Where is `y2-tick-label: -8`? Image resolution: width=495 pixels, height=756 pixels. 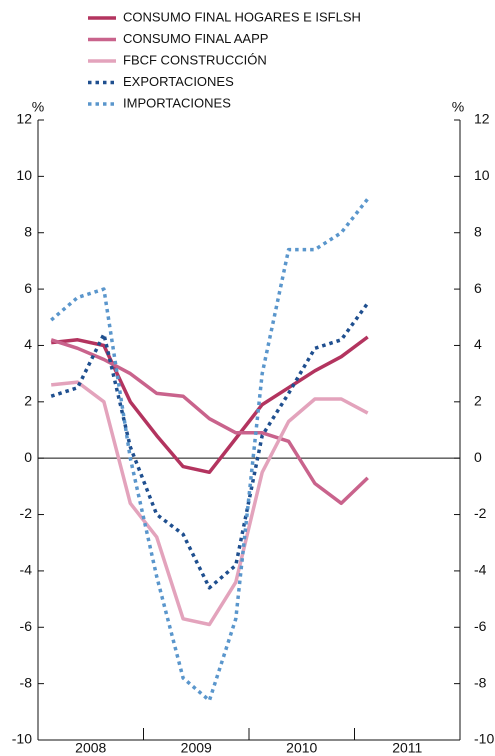
y2-tick-label: -8 is located at coordinates (480, 682).